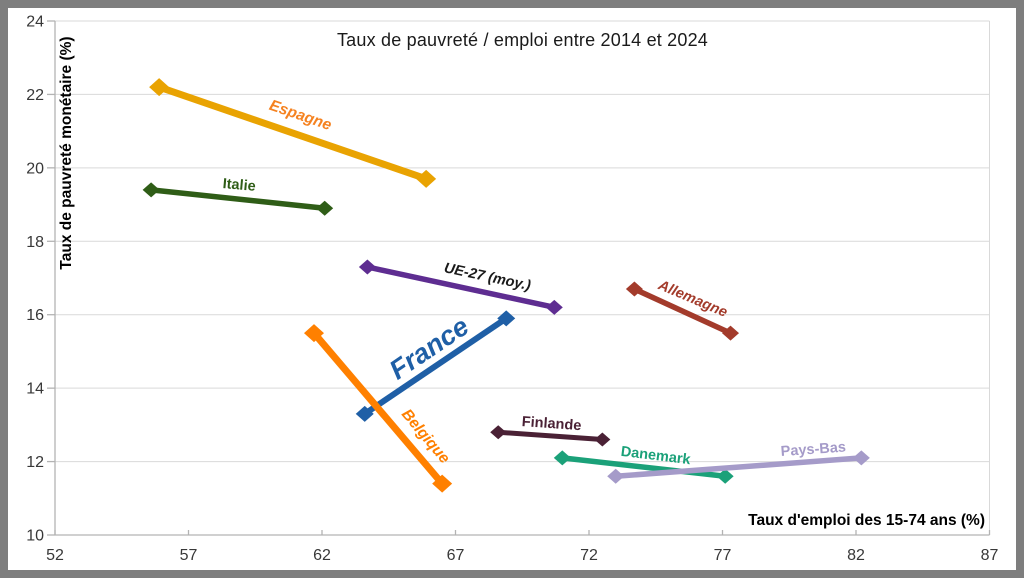 The height and width of the screenshot is (578, 1024). I want to click on series-line-danemark, so click(643, 467).